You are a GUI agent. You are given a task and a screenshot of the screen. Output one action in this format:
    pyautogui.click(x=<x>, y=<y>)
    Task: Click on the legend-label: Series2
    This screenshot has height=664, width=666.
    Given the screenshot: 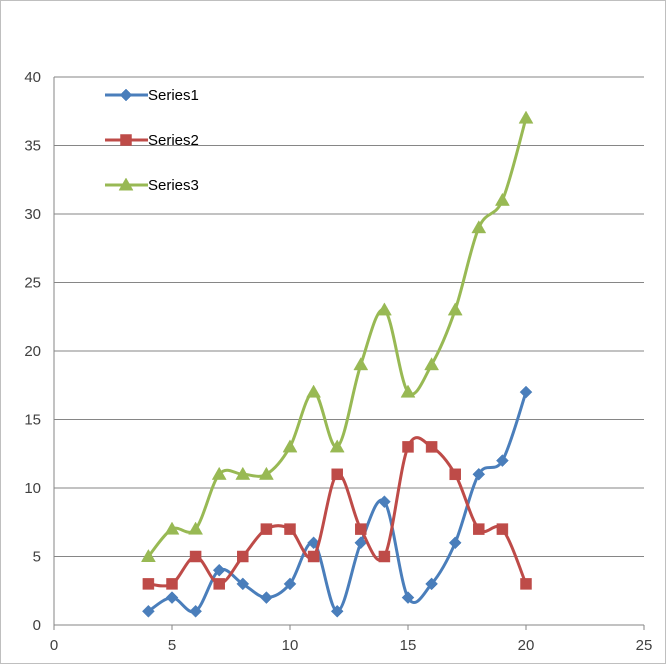 What is the action you would take?
    pyautogui.click(x=173, y=140)
    